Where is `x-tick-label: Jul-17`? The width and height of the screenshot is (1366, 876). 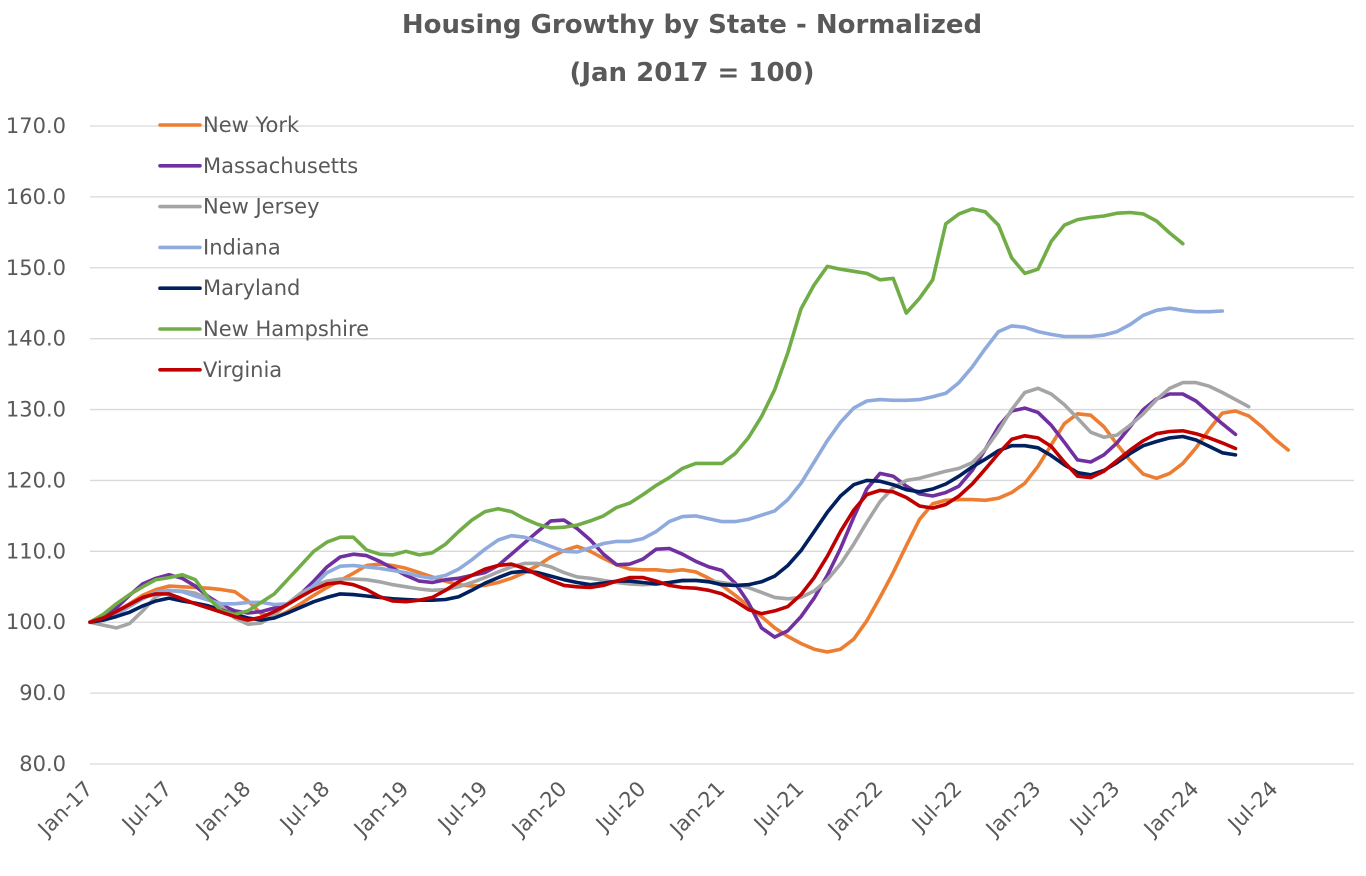 x-tick-label: Jul-17 is located at coordinates (146, 807).